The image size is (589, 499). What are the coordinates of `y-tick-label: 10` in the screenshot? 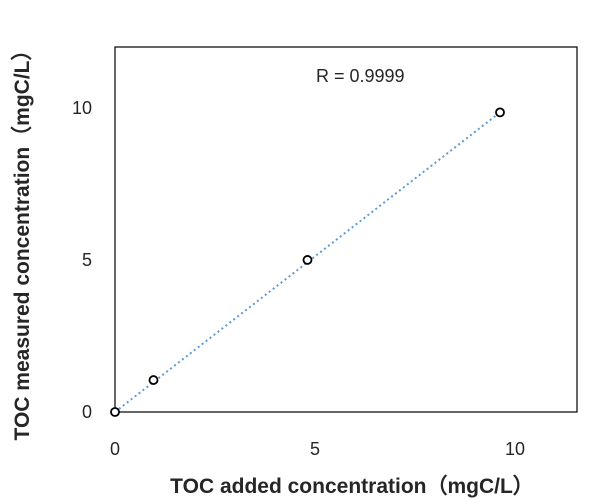 It's located at (82, 108).